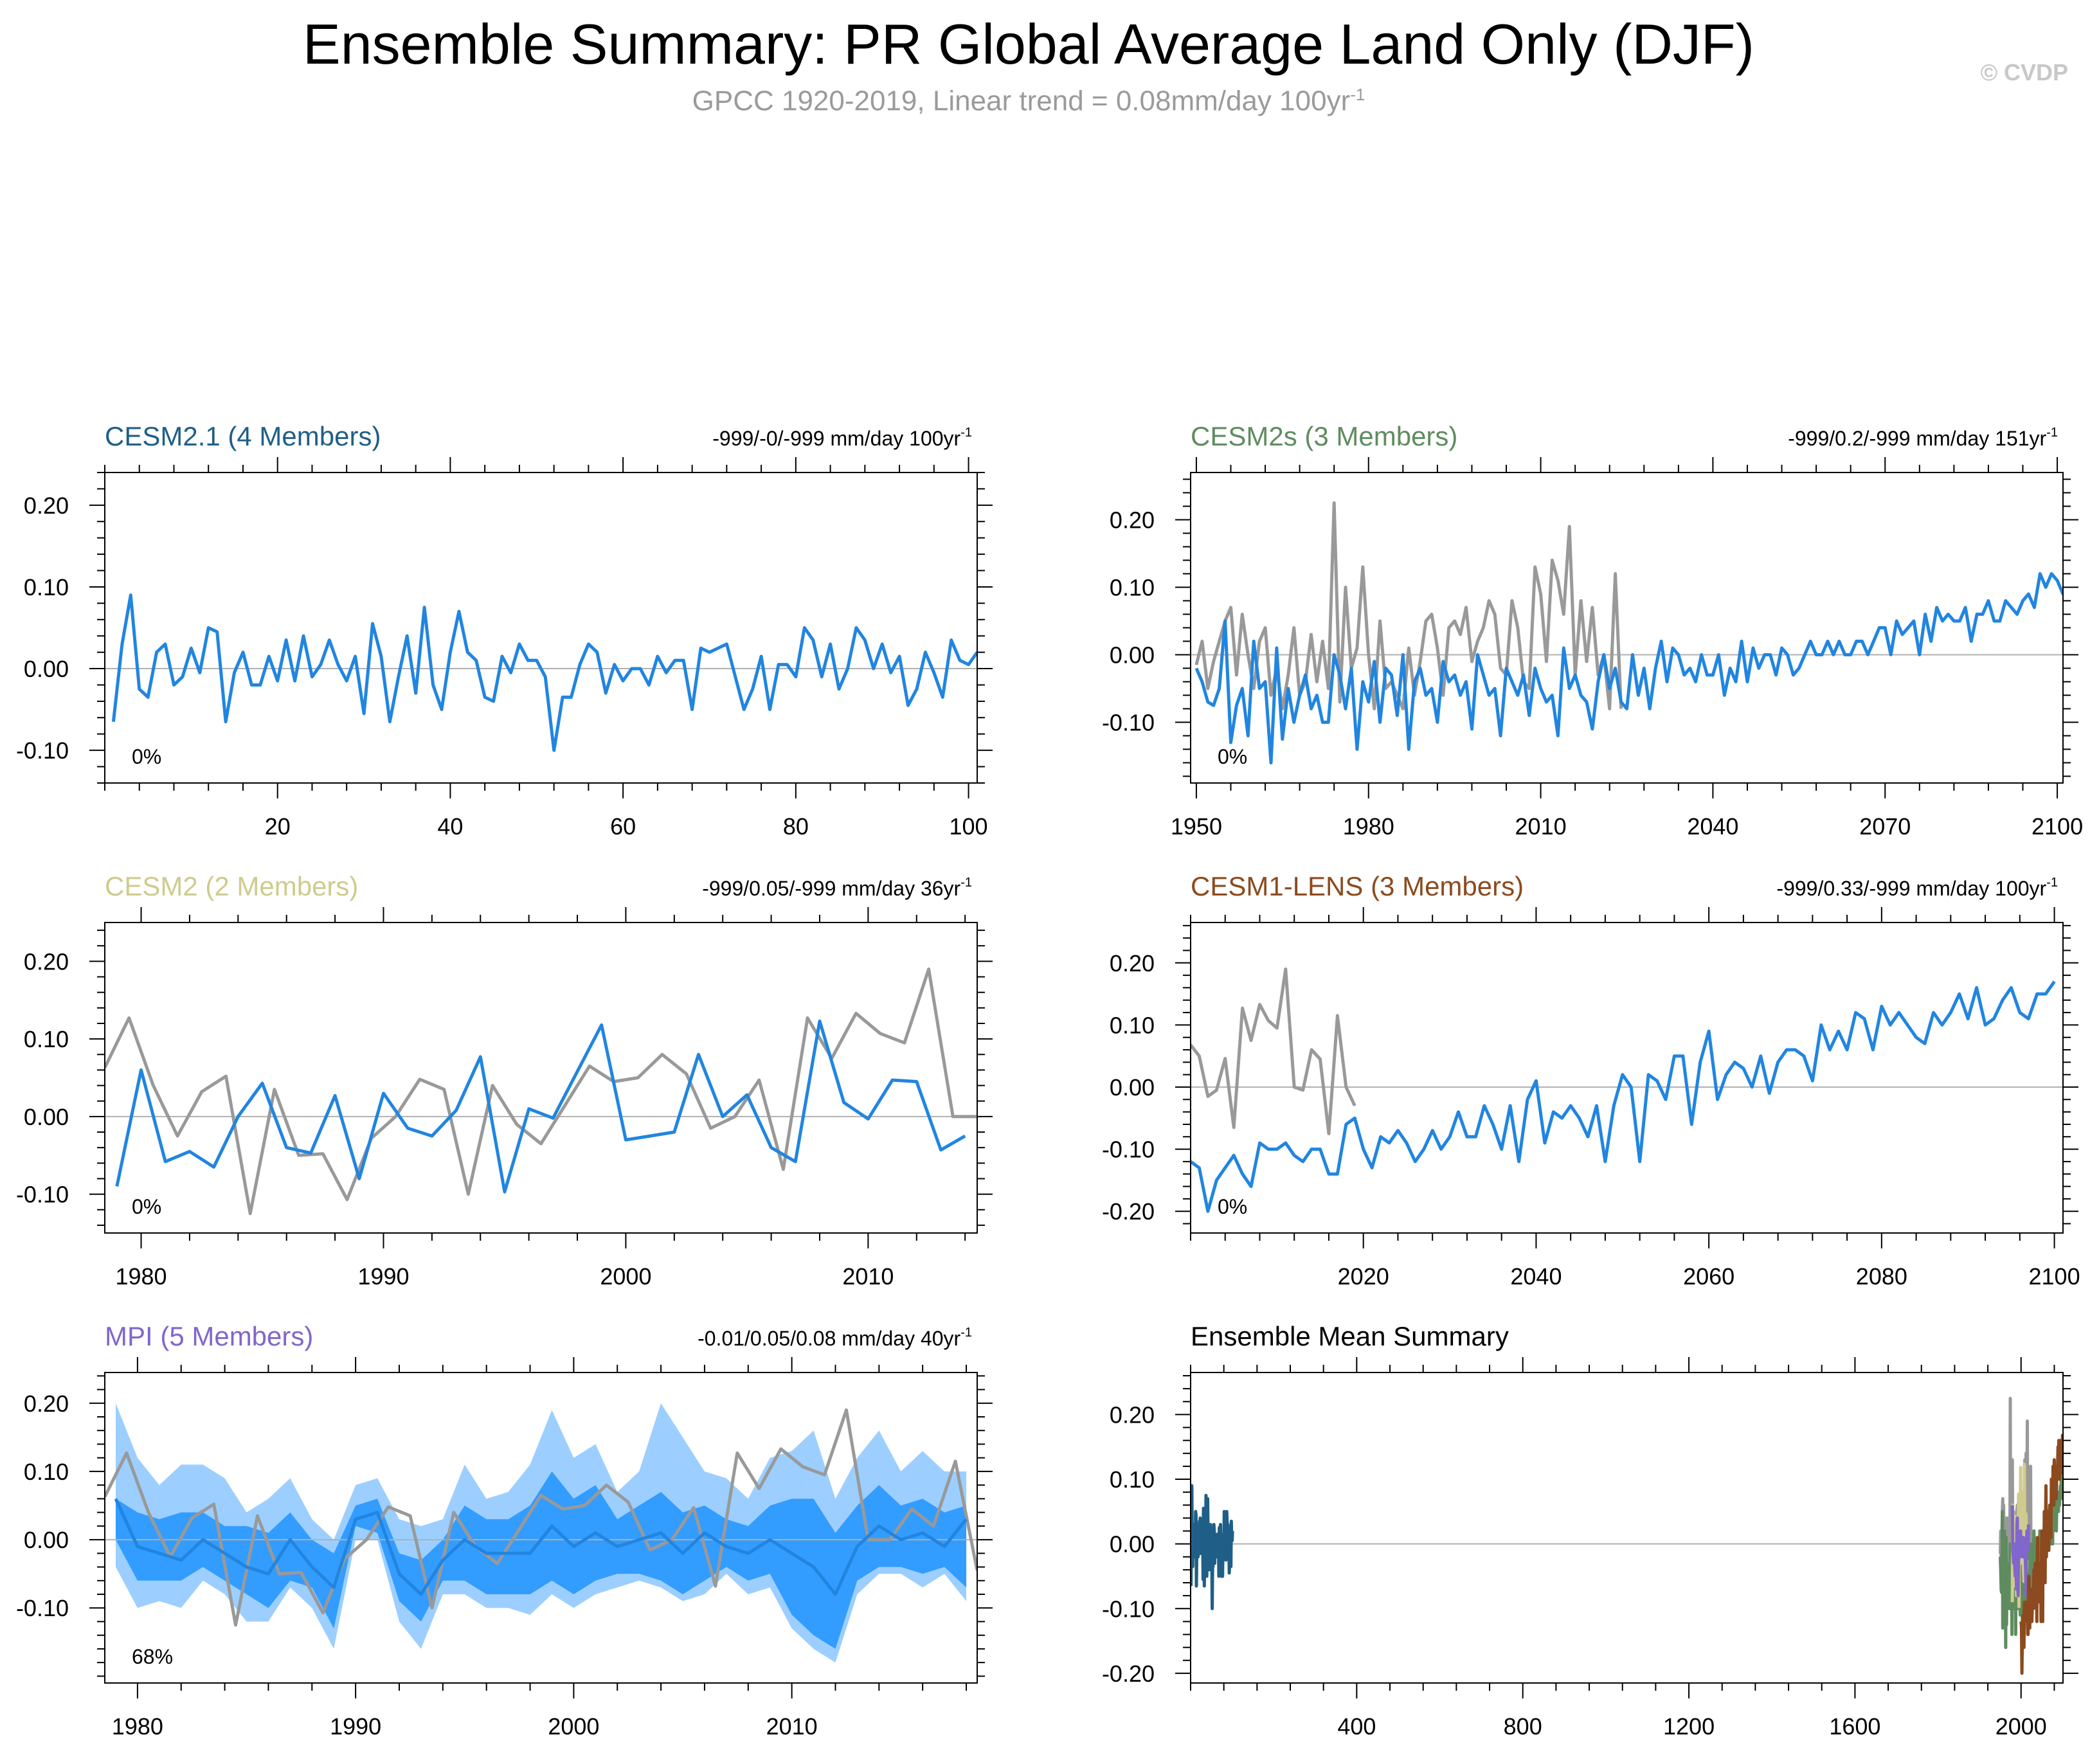 Image resolution: width=2099 pixels, height=1764 pixels. What do you see at coordinates (2020, 1551) in the screenshot?
I see `series-line-mpi` at bounding box center [2020, 1551].